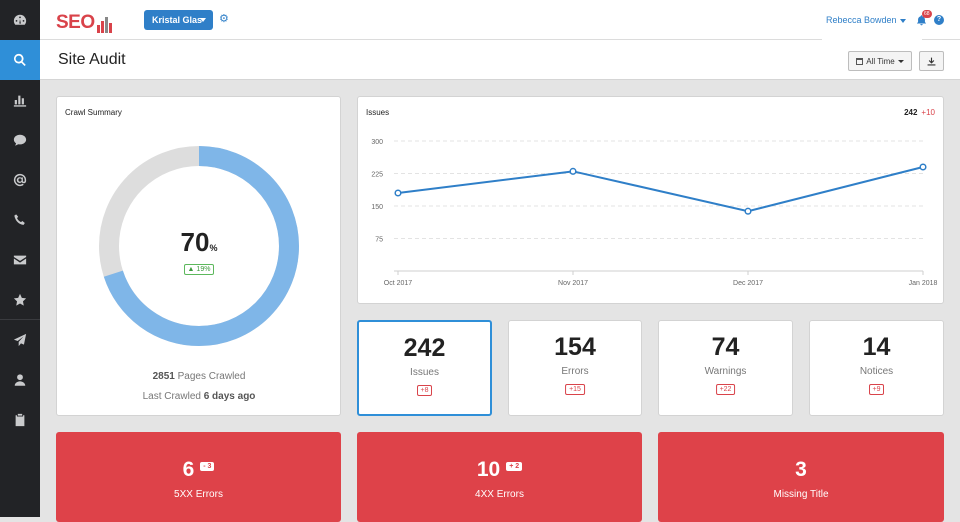 The height and width of the screenshot is (522, 960). I want to click on sidebar-item-campaigns, so click(20, 340).